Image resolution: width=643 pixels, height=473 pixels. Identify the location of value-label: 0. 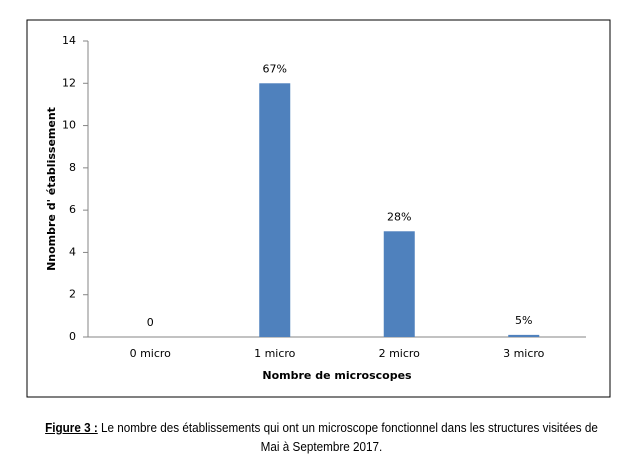
(150, 322).